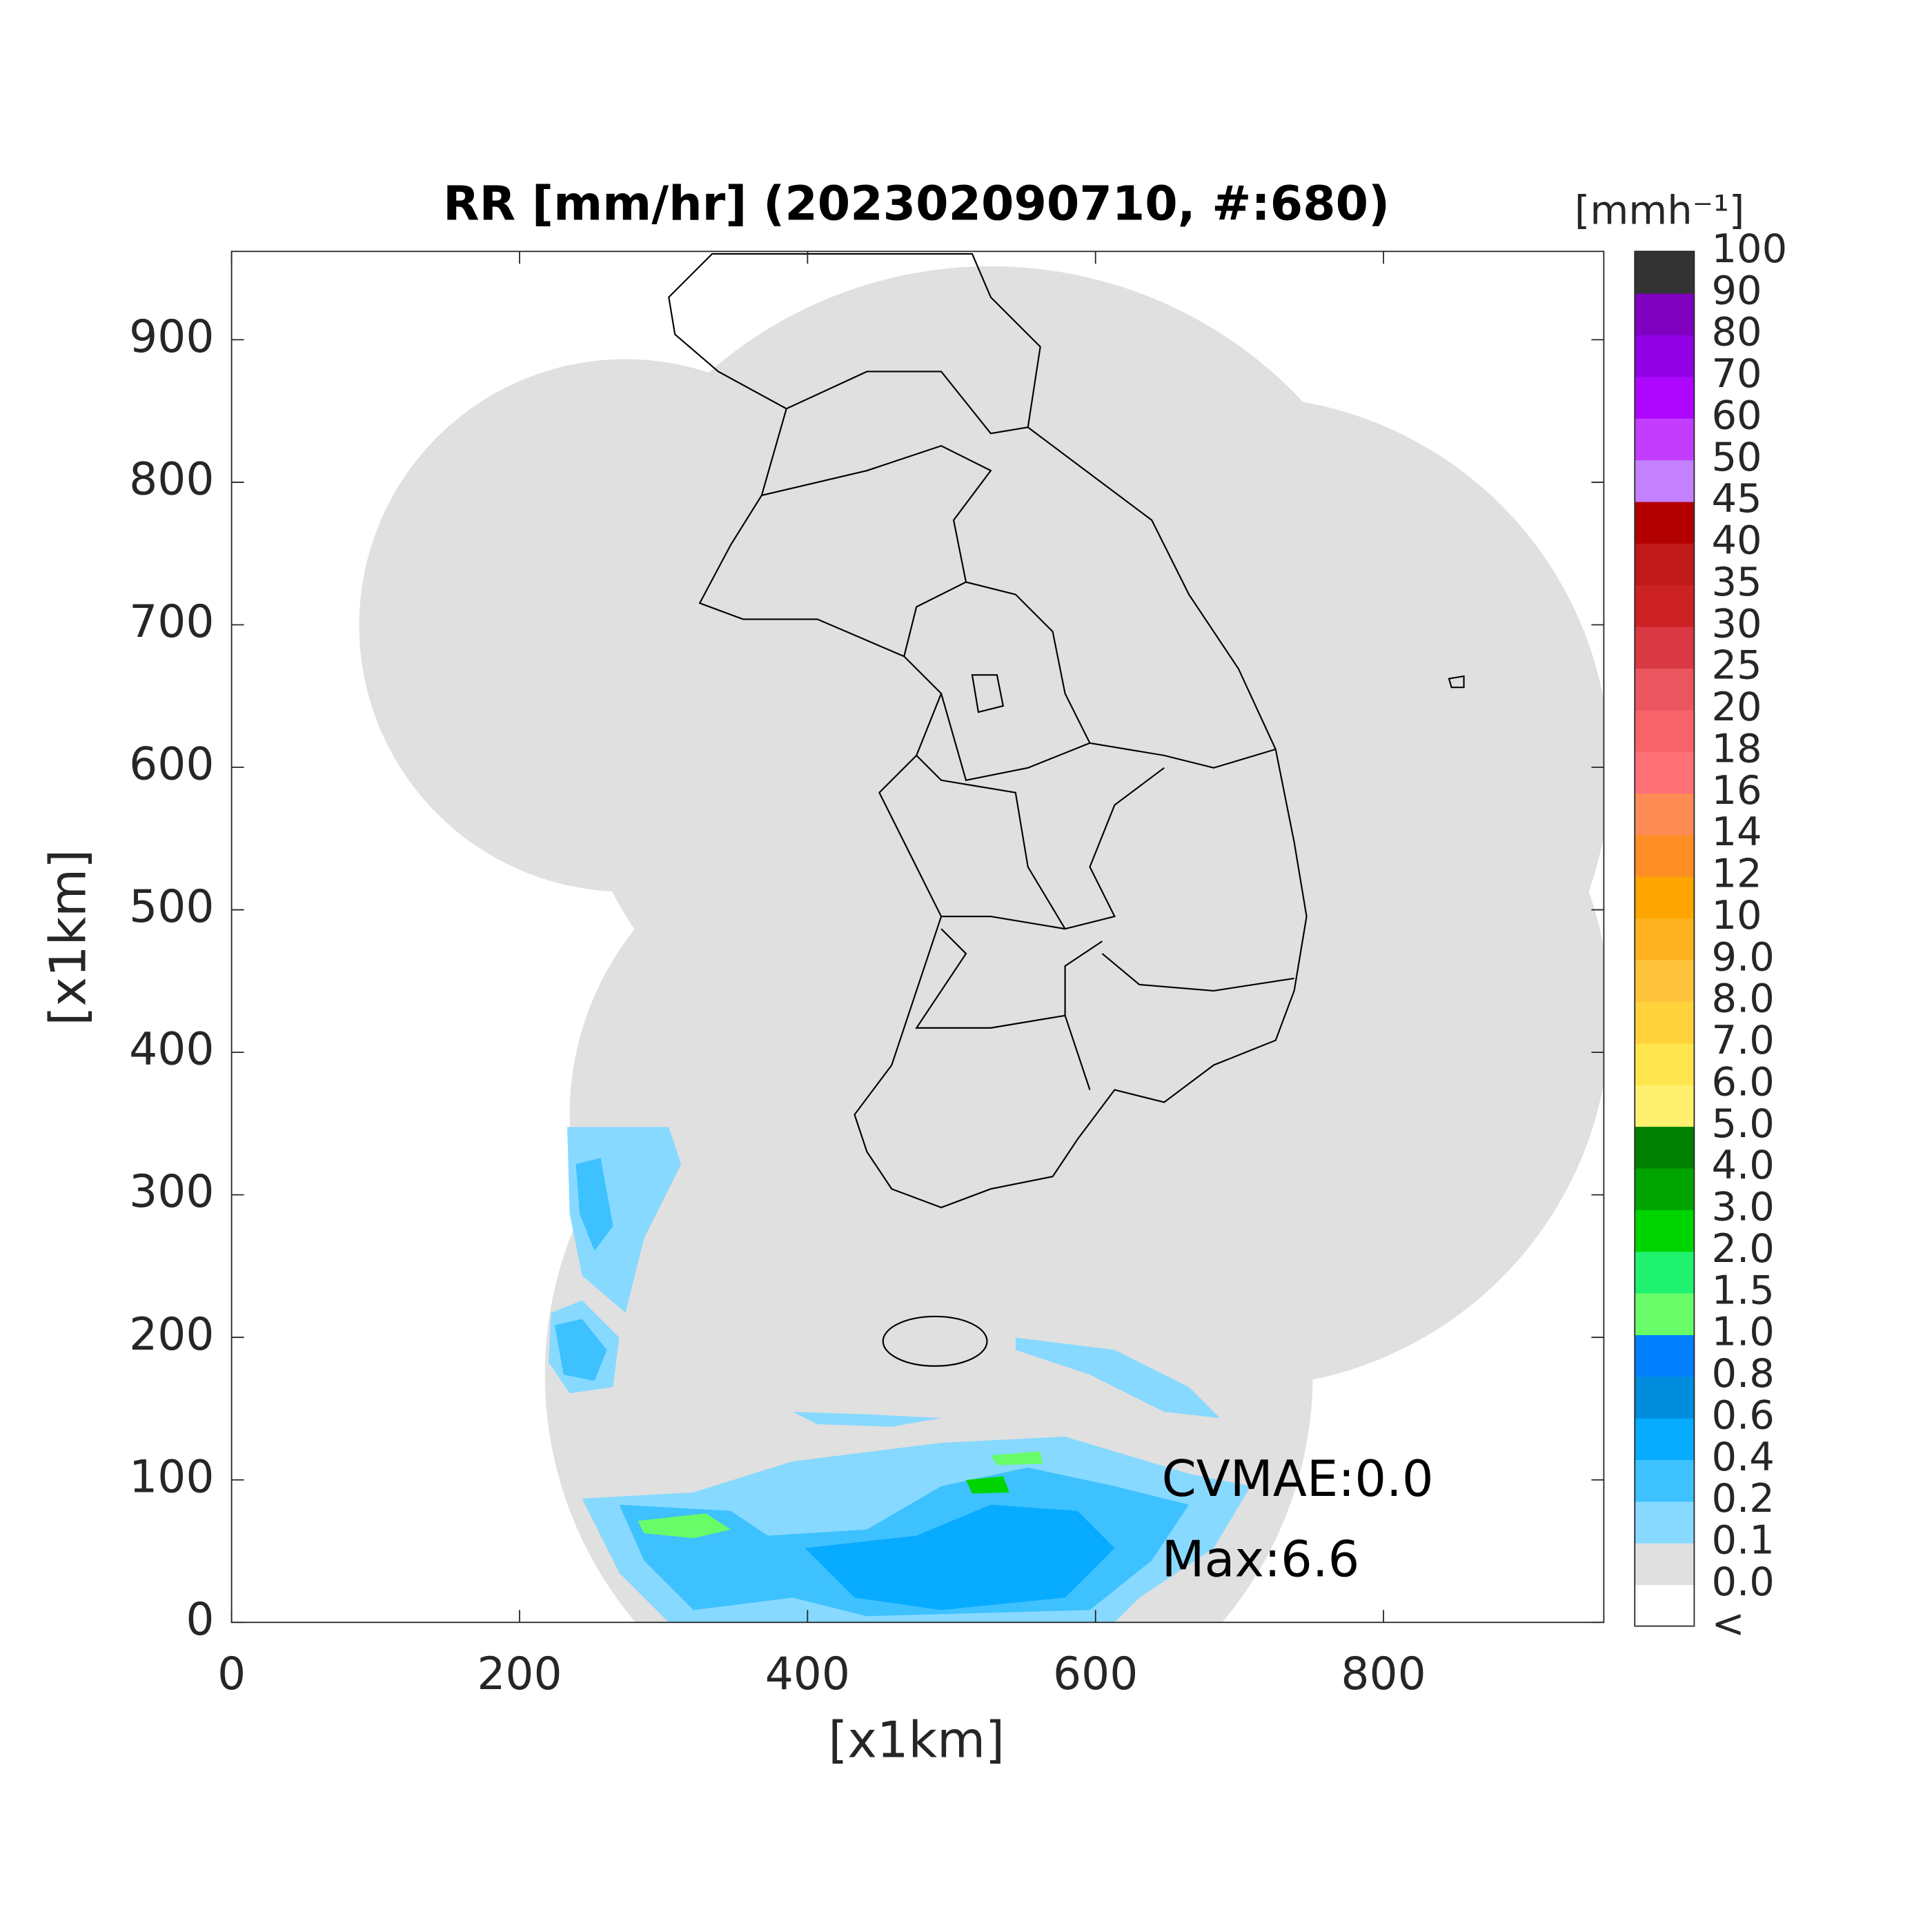  Describe the element at coordinates (1737, 874) in the screenshot. I see `colorbar-label: 12` at that location.